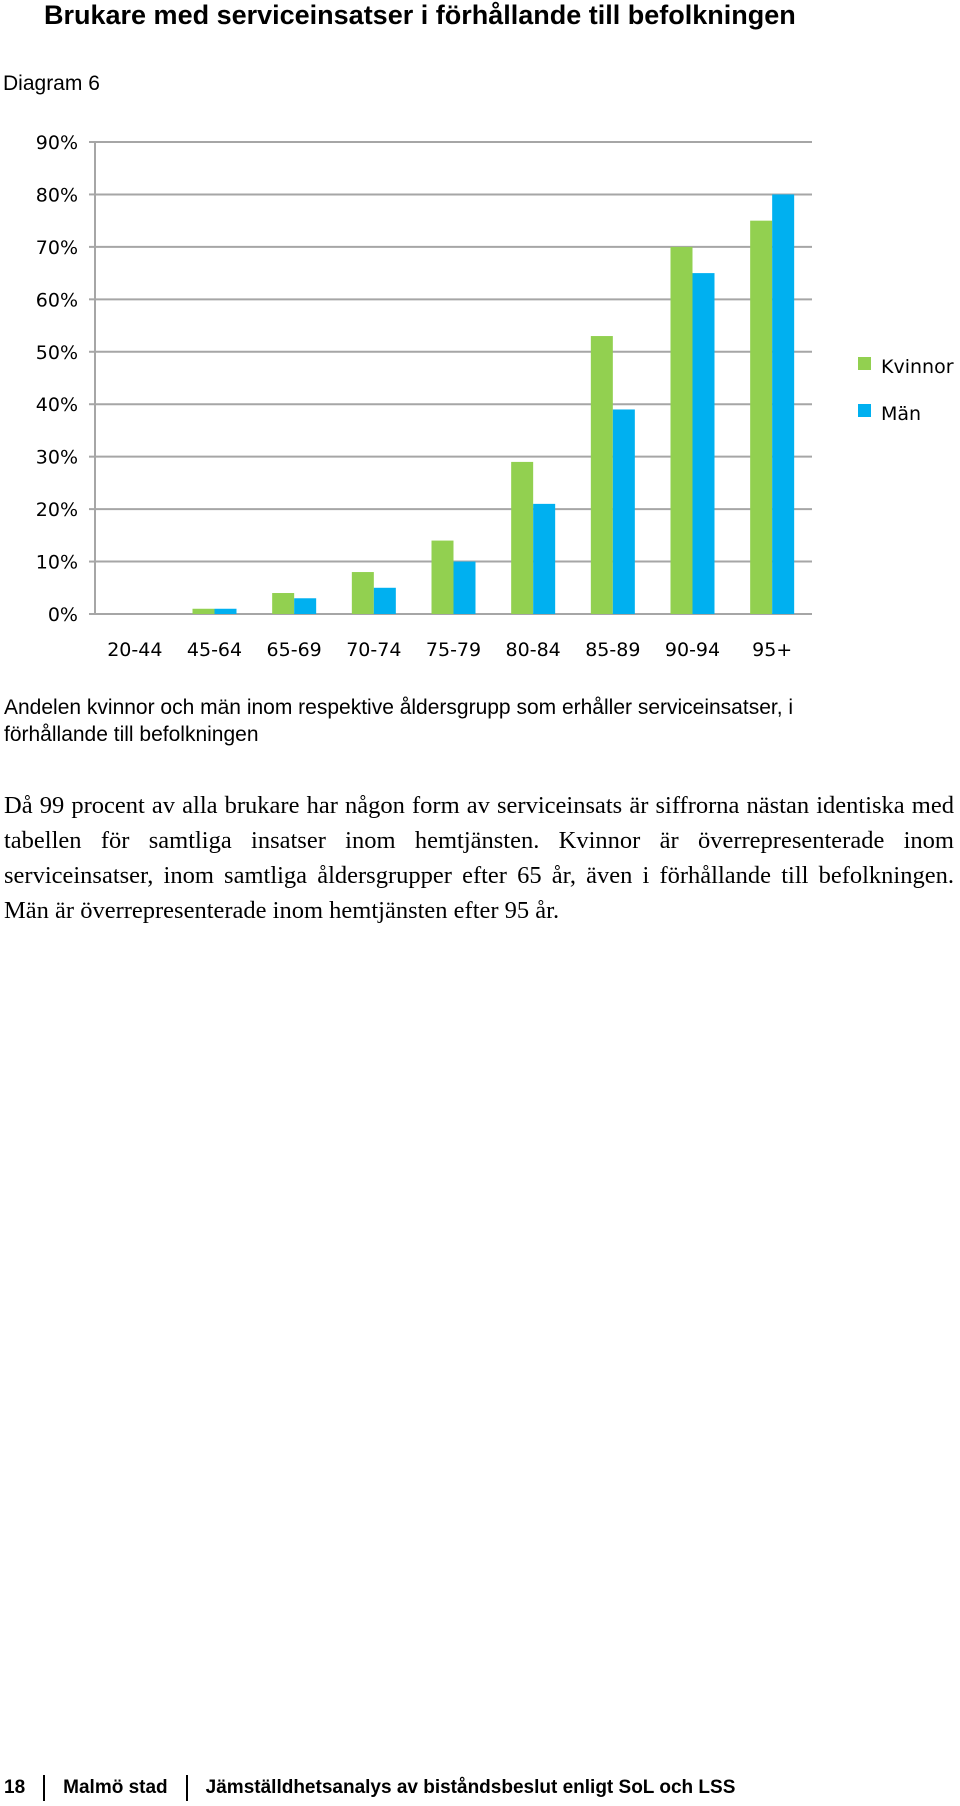 The width and height of the screenshot is (960, 1806). What do you see at coordinates (57, 563) in the screenshot?
I see `y-tick-label: 10%` at bounding box center [57, 563].